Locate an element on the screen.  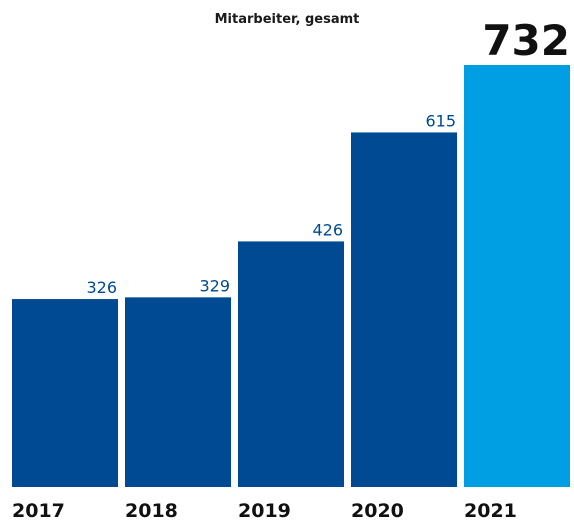
bar-2020 is located at coordinates (404, 310).